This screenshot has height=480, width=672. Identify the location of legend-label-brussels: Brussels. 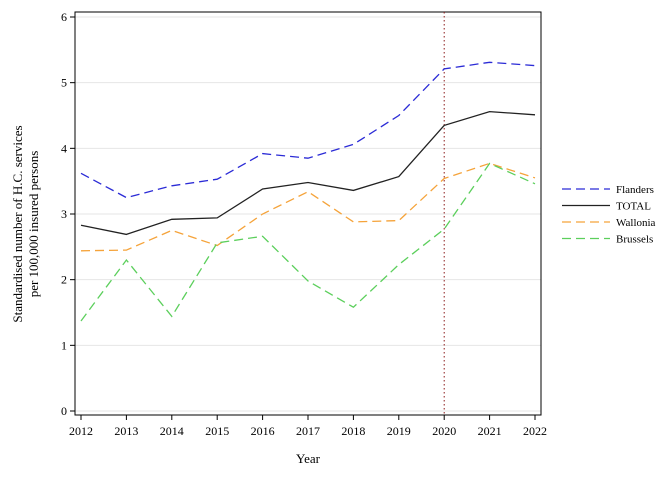
(634, 240).